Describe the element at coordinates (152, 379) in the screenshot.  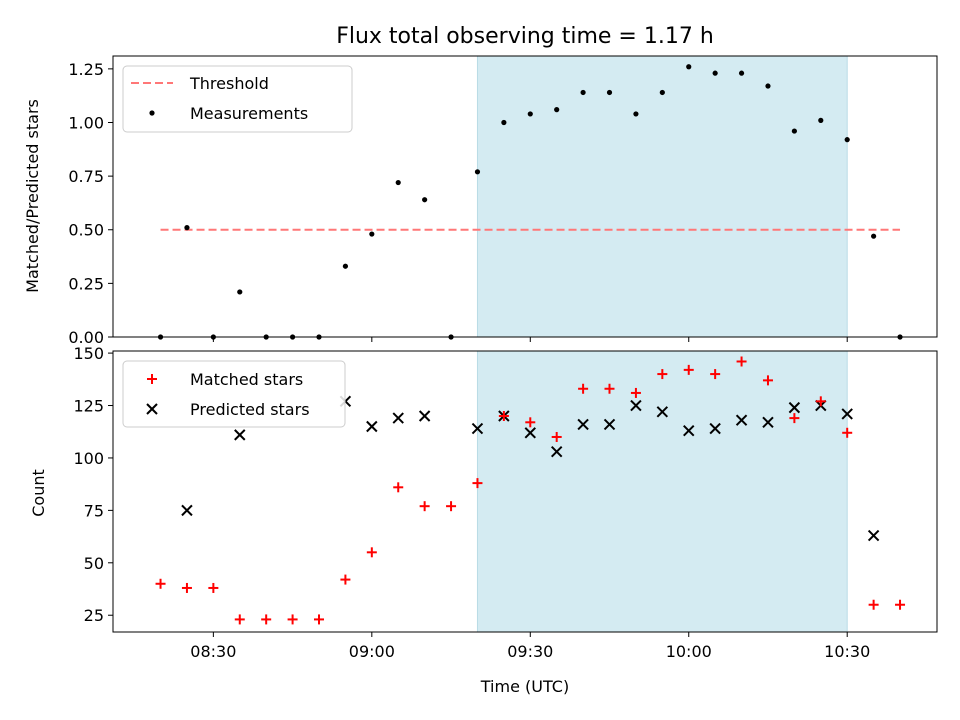
I see `legend-matched-swatch` at that location.